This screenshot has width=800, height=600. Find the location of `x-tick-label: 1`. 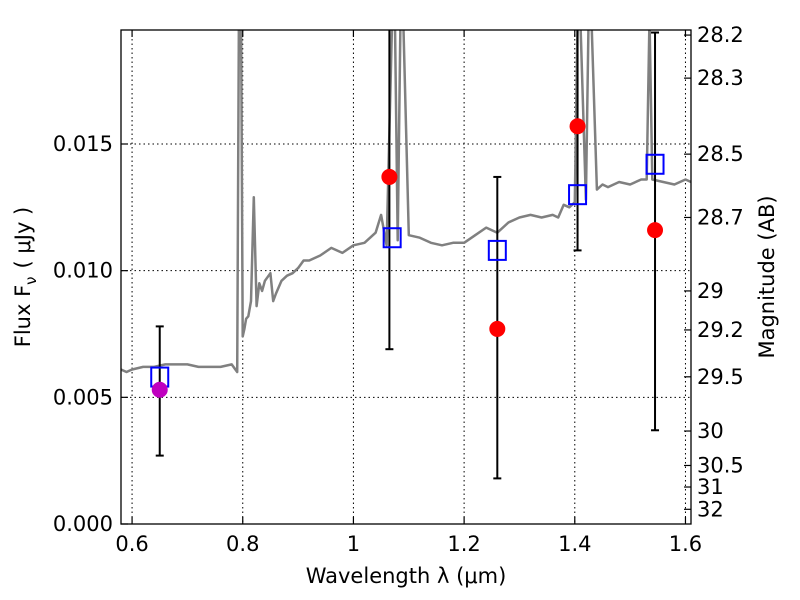

x-tick-label: 1 is located at coordinates (353, 544).